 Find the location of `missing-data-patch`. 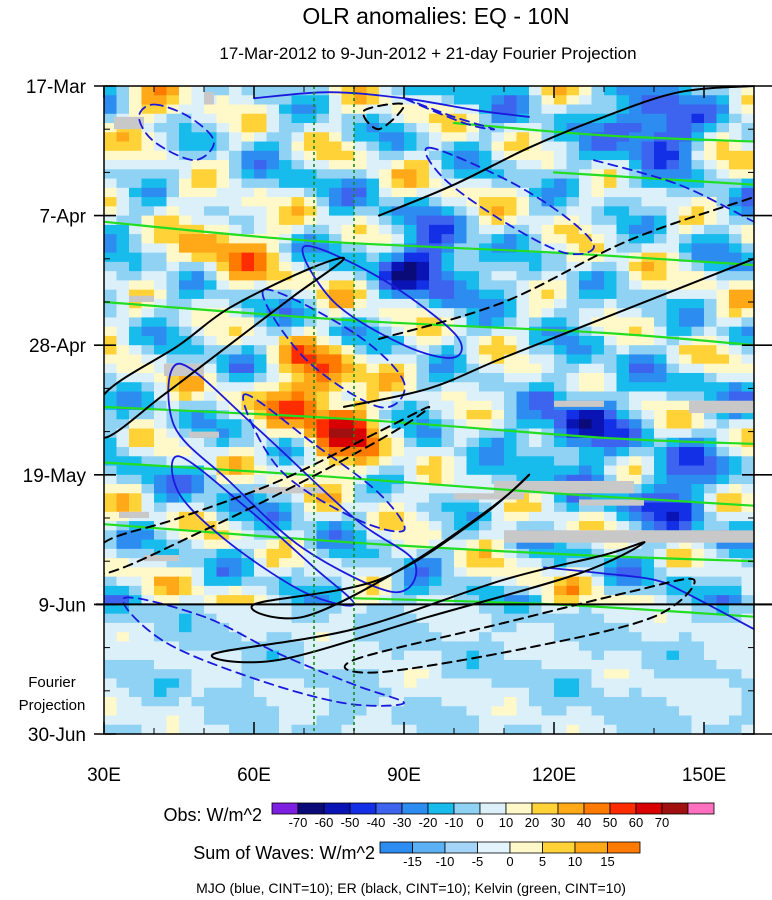

missing-data-patch is located at coordinates (629, 536).